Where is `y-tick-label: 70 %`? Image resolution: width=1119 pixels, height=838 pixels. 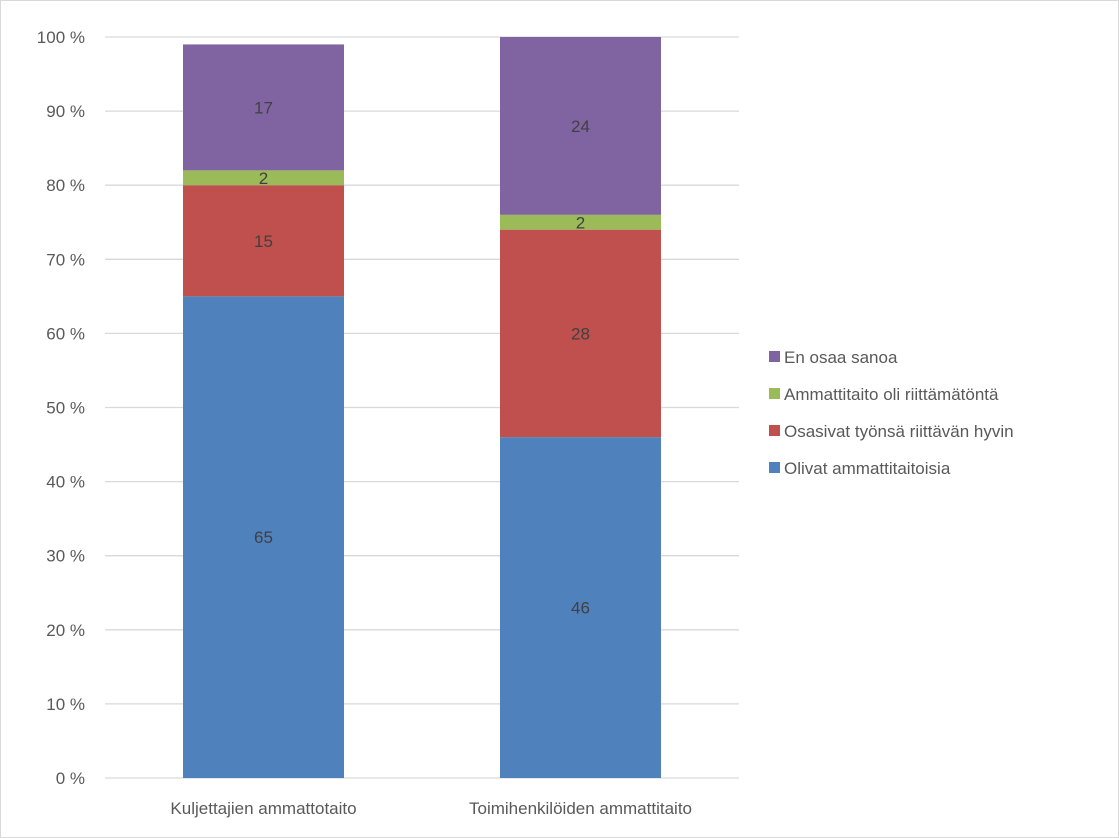
y-tick-label: 70 % is located at coordinates (65, 259).